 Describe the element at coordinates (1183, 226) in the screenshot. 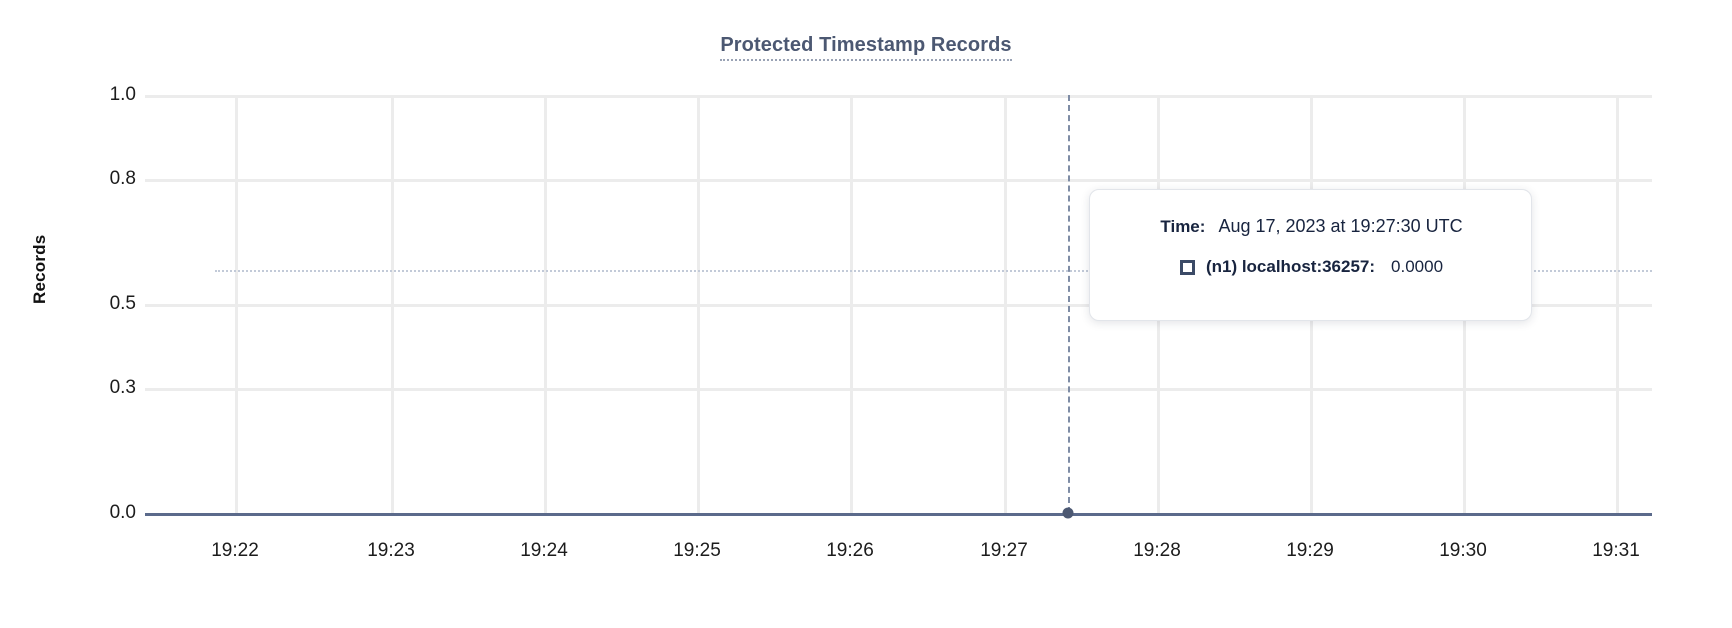

I see `tooltip-time-label: Time:` at that location.